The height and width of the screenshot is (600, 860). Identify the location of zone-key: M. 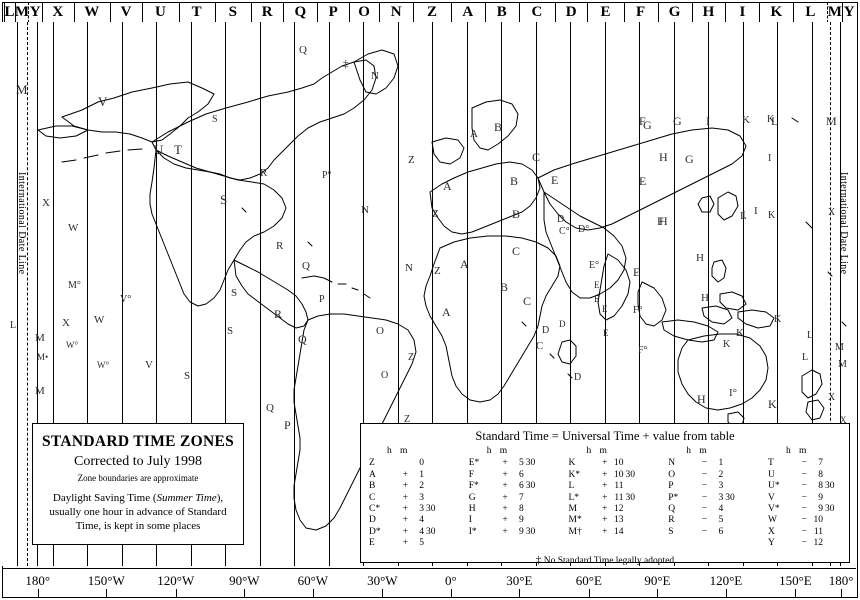
(572, 509).